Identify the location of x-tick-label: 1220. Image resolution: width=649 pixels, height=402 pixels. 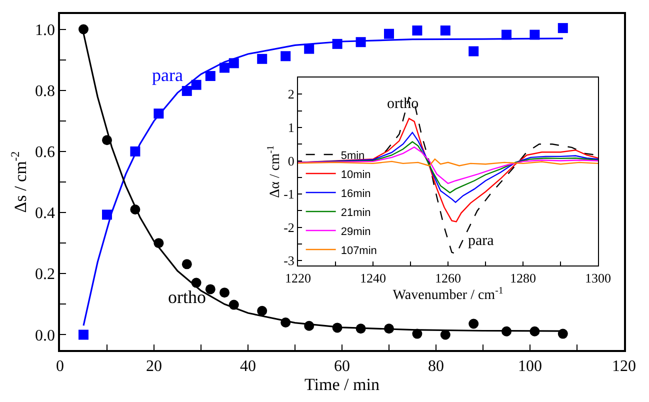
(298, 278).